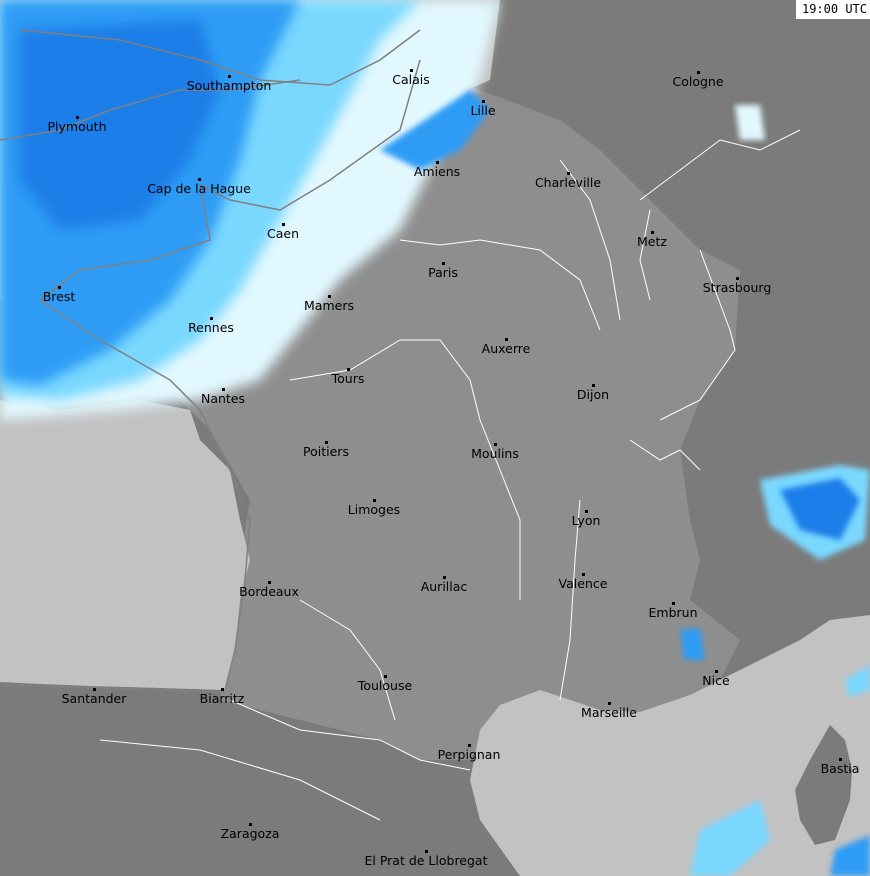  I want to click on city-label: Lille, so click(483, 110).